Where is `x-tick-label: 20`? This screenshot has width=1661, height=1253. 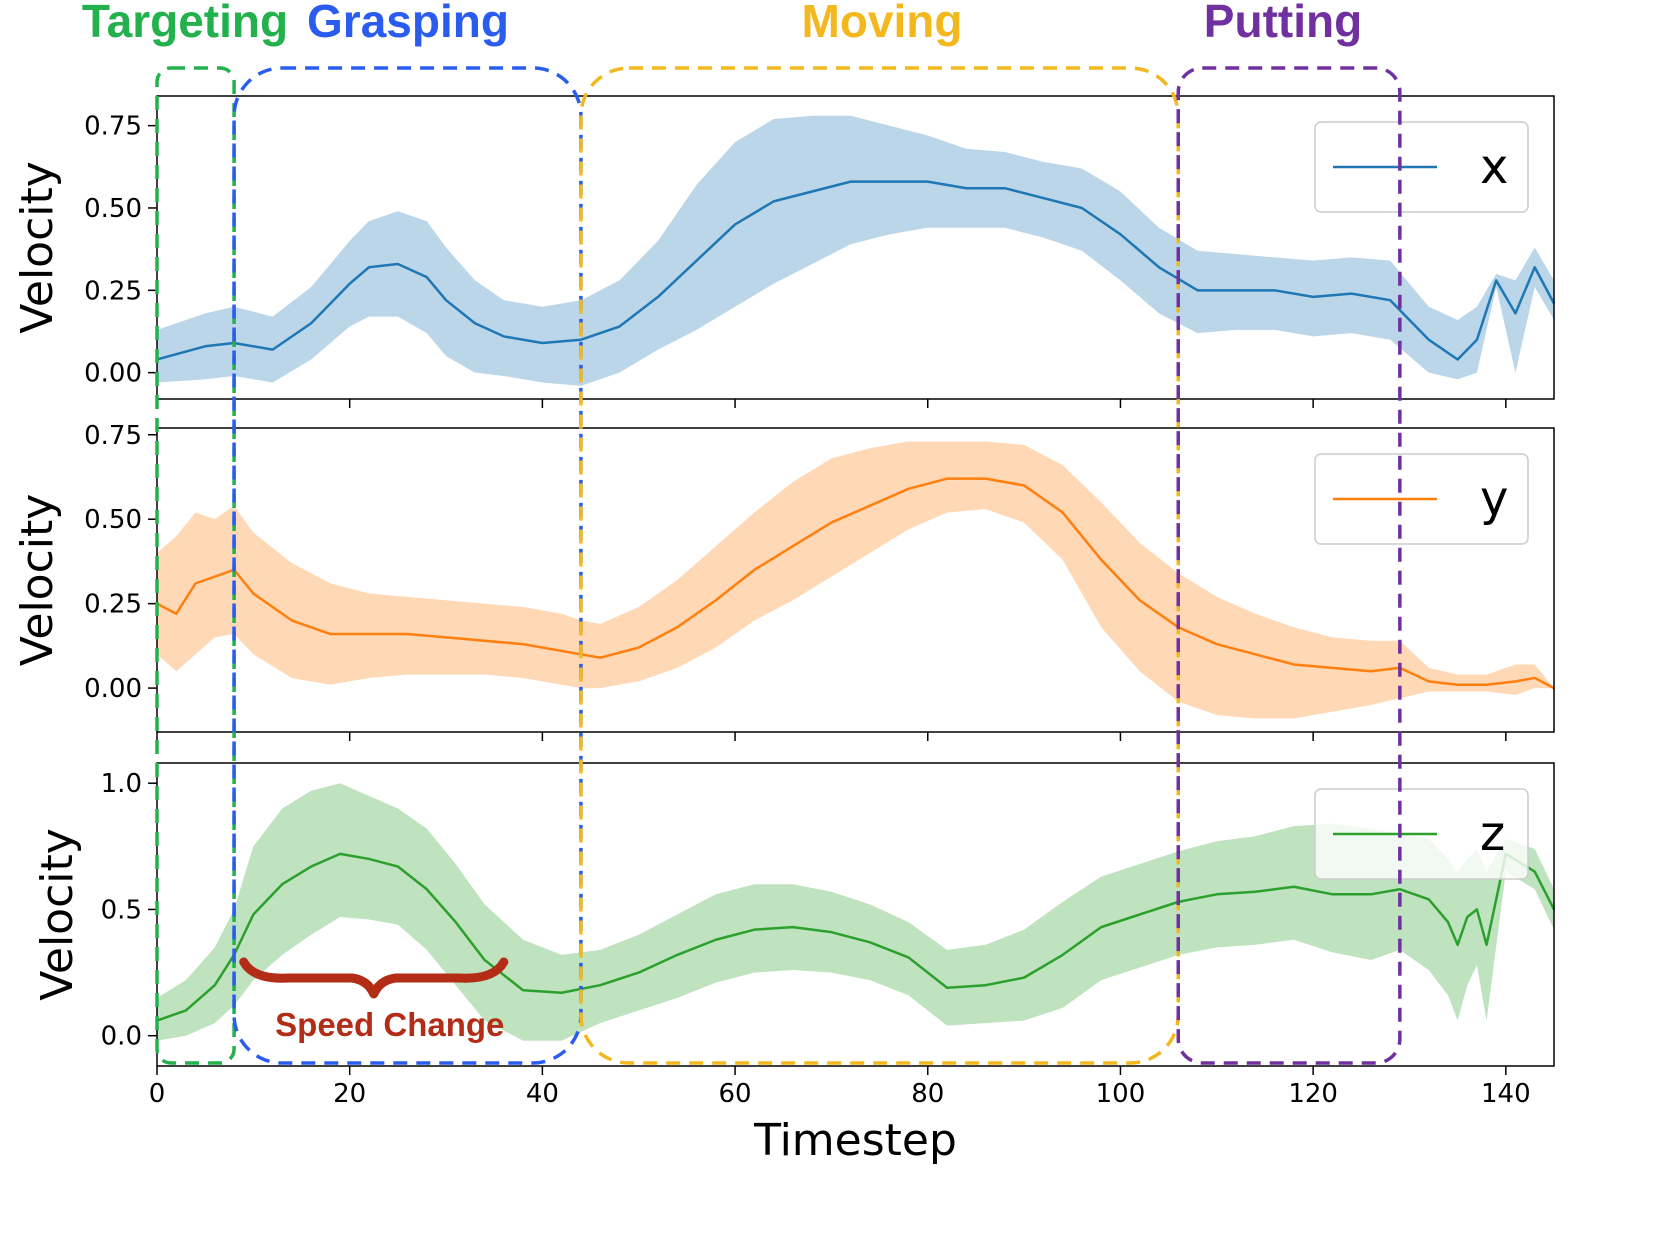
x-tick-label: 20 is located at coordinates (349, 1094).